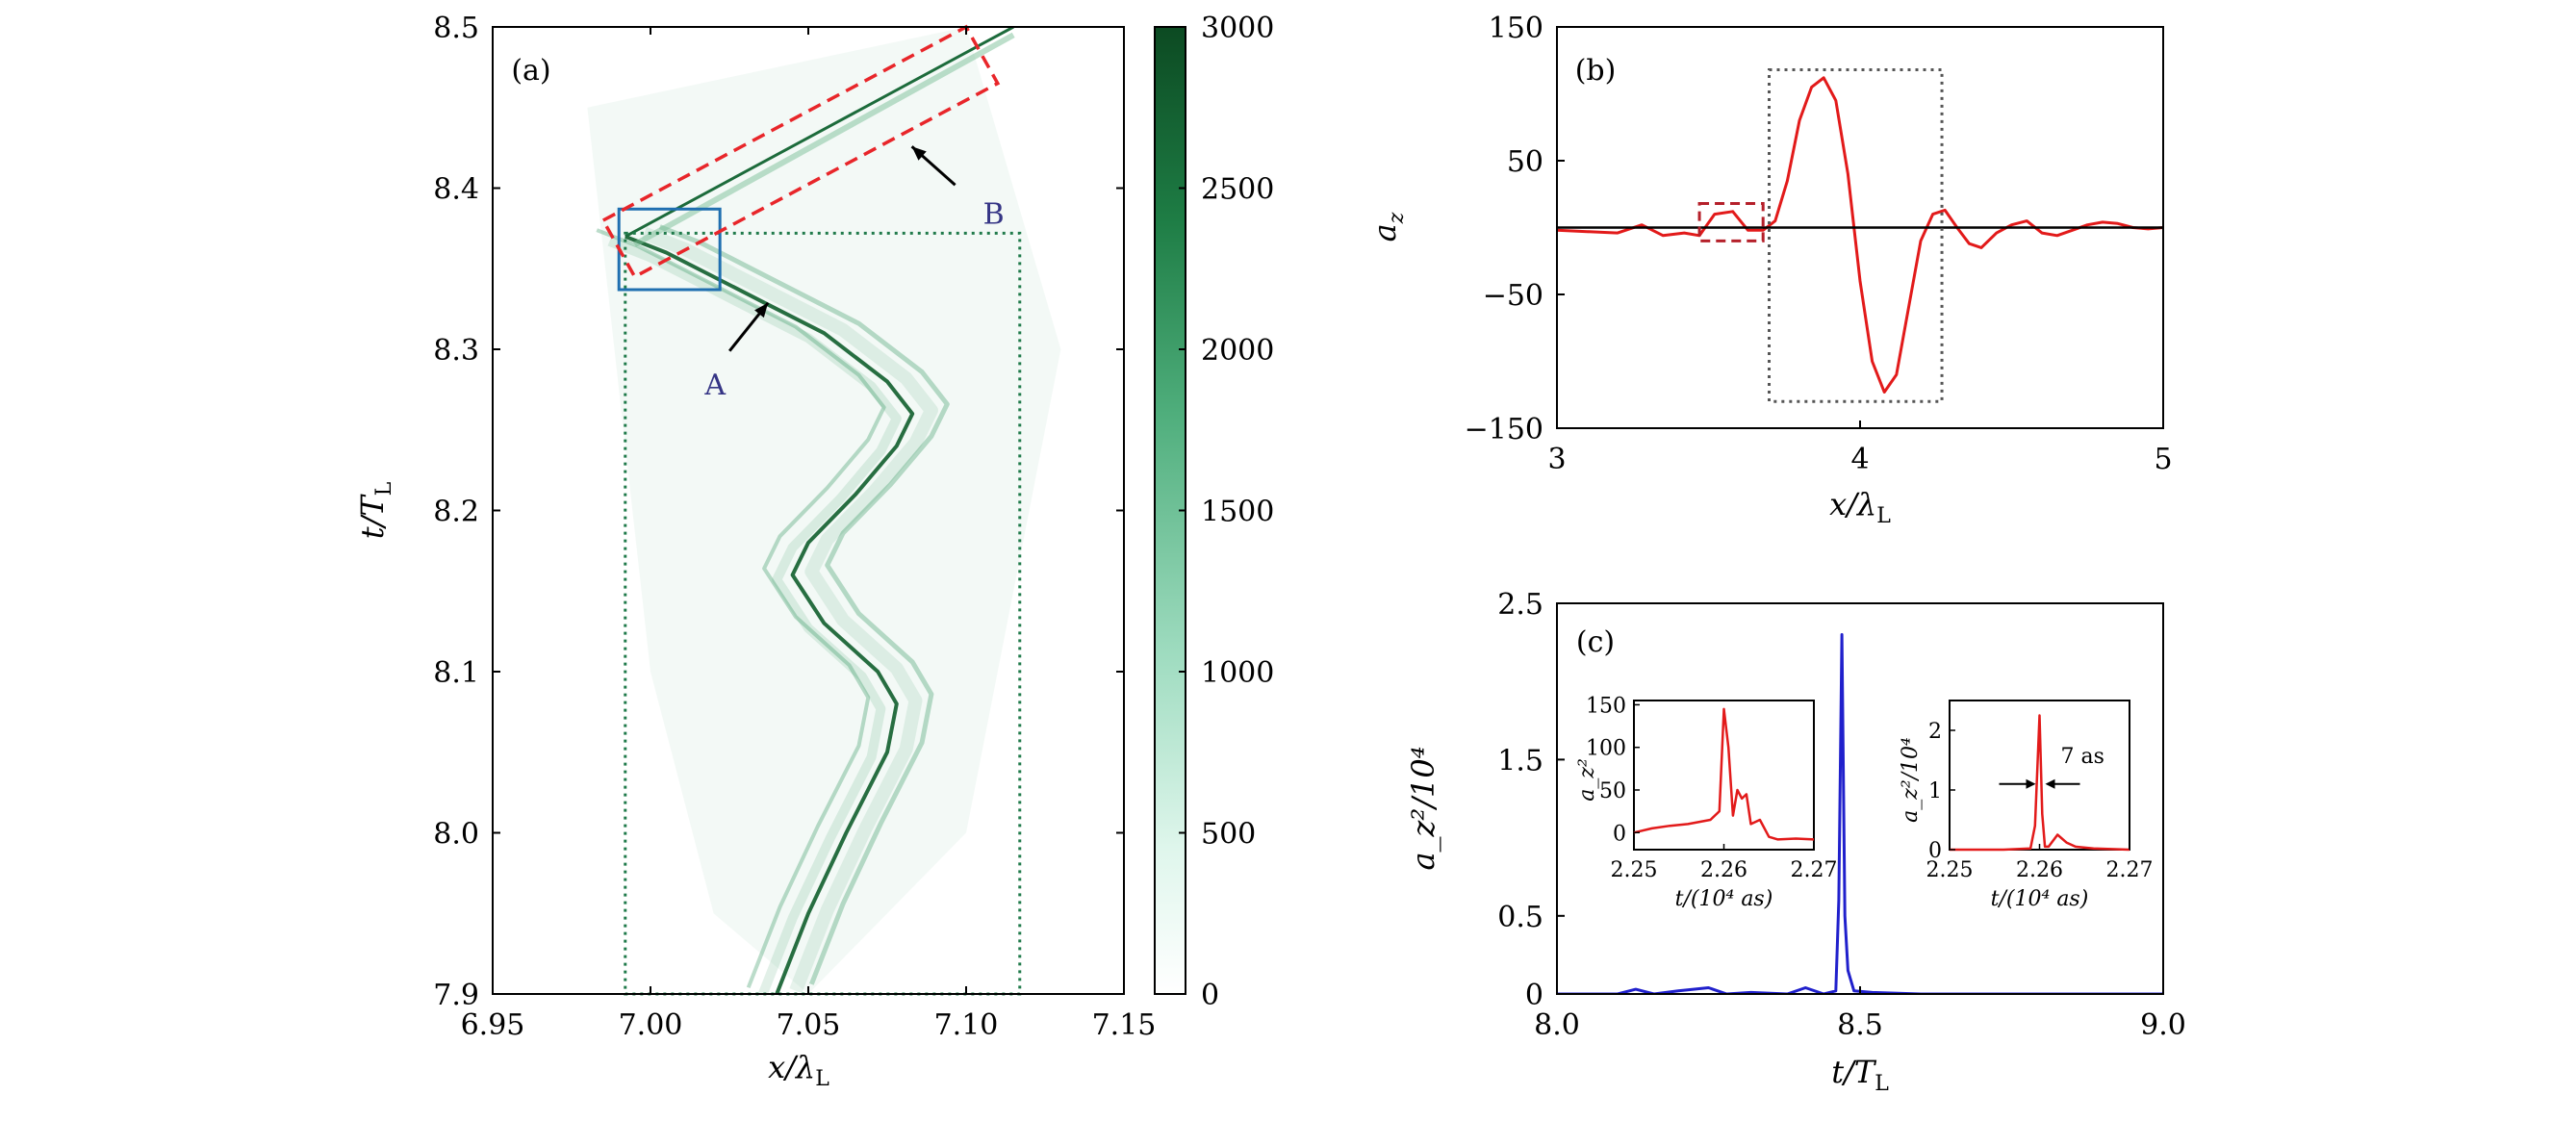 The image size is (2576, 1121). What do you see at coordinates (919, 153) in the screenshot?
I see `arrowhead-B` at bounding box center [919, 153].